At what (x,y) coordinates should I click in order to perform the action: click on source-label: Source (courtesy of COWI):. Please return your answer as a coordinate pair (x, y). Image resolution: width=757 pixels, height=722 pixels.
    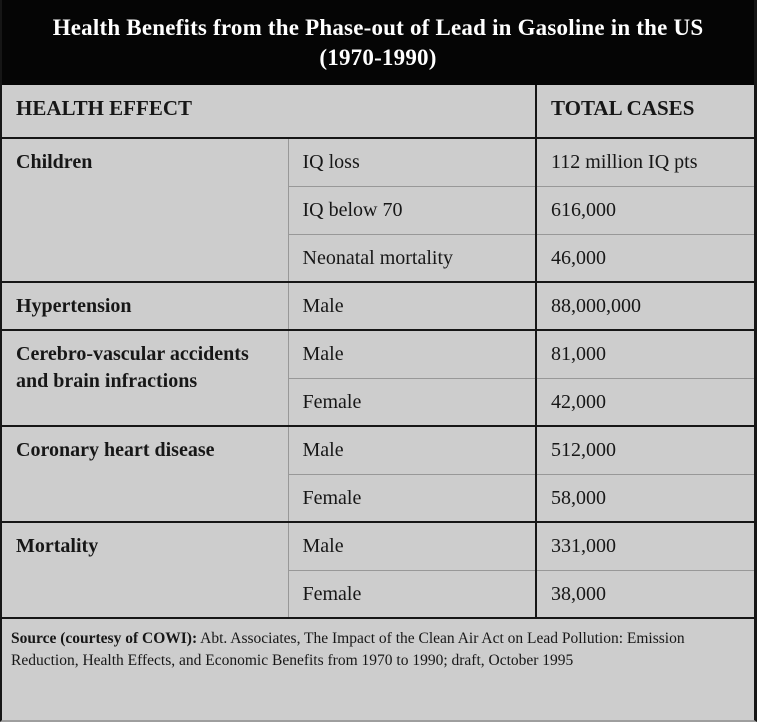
    Looking at the image, I should click on (104, 638).